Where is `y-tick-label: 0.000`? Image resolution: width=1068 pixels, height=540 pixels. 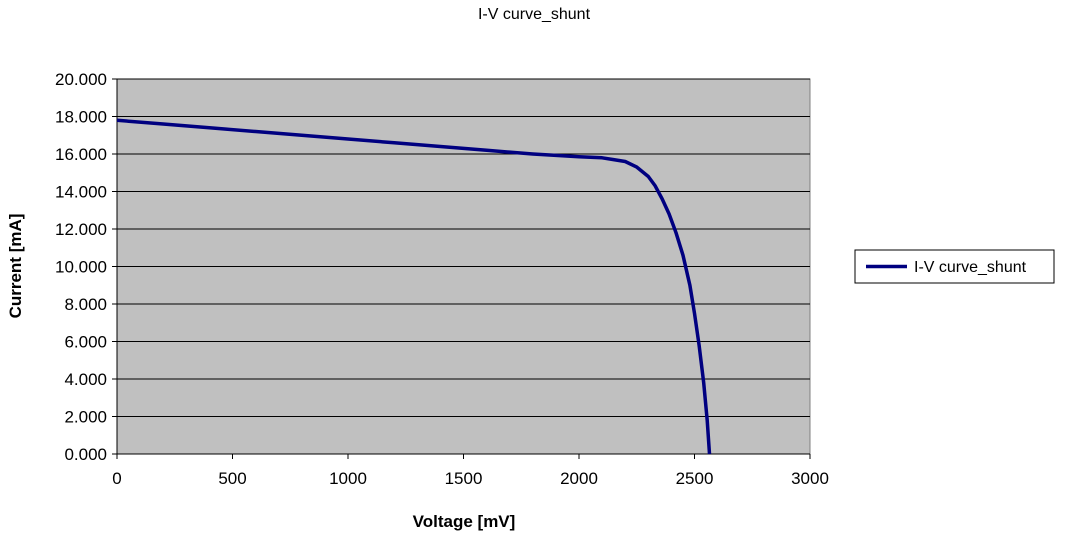 y-tick-label: 0.000 is located at coordinates (85, 454).